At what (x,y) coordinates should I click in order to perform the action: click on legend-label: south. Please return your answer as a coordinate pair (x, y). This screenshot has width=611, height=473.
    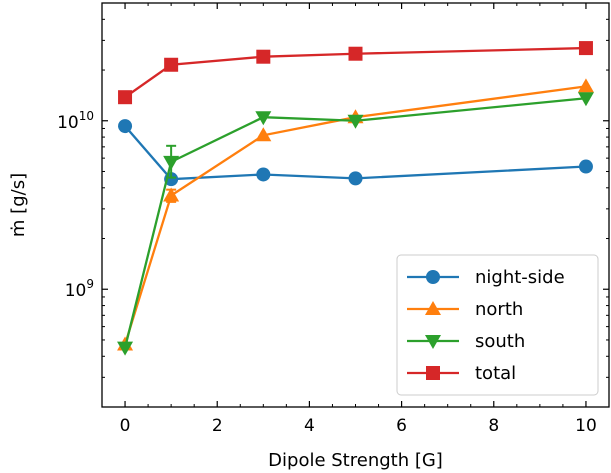
    Looking at the image, I should click on (500, 341).